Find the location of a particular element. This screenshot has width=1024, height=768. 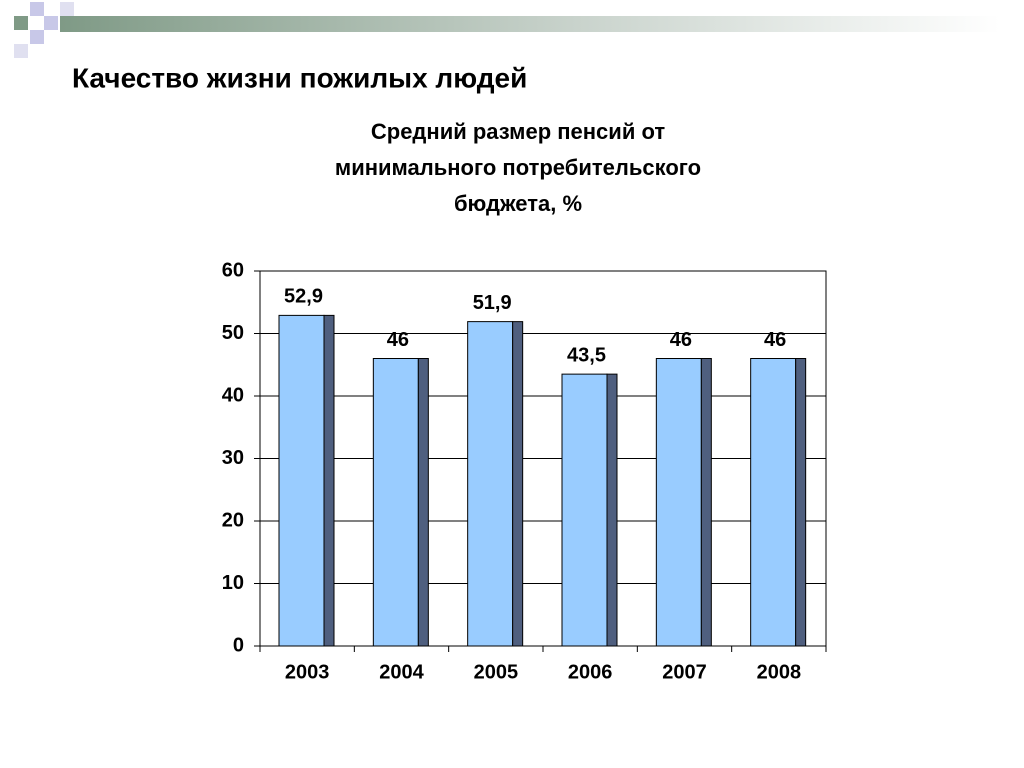

slide-title: Качество жизни пожилых людей is located at coordinates (299, 77).